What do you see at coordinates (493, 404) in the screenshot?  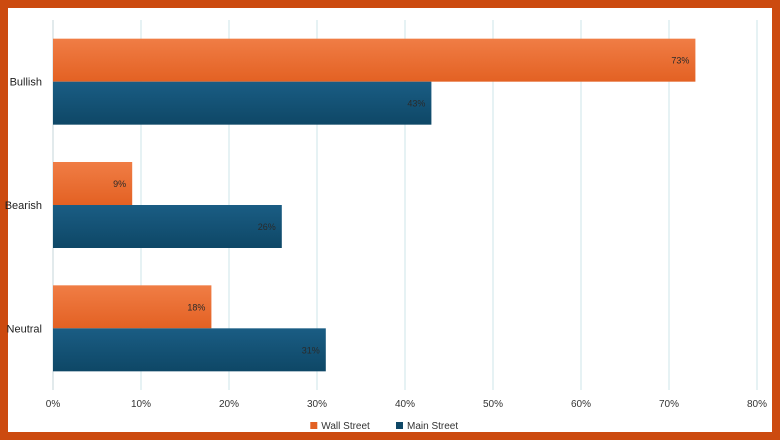 I see `x-tick-label: 50%` at bounding box center [493, 404].